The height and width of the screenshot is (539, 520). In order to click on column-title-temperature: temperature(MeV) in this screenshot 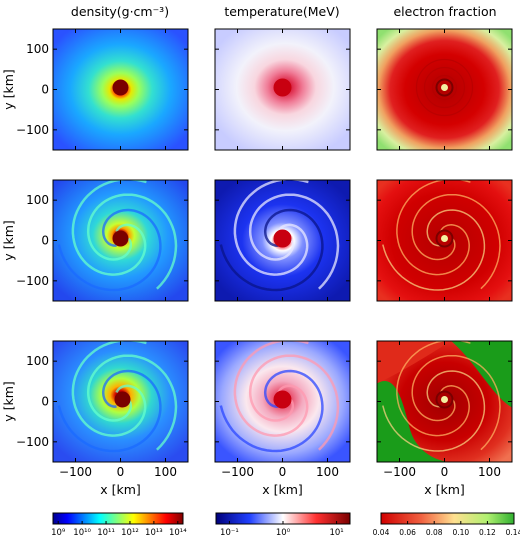, I will do `click(281, 11)`.